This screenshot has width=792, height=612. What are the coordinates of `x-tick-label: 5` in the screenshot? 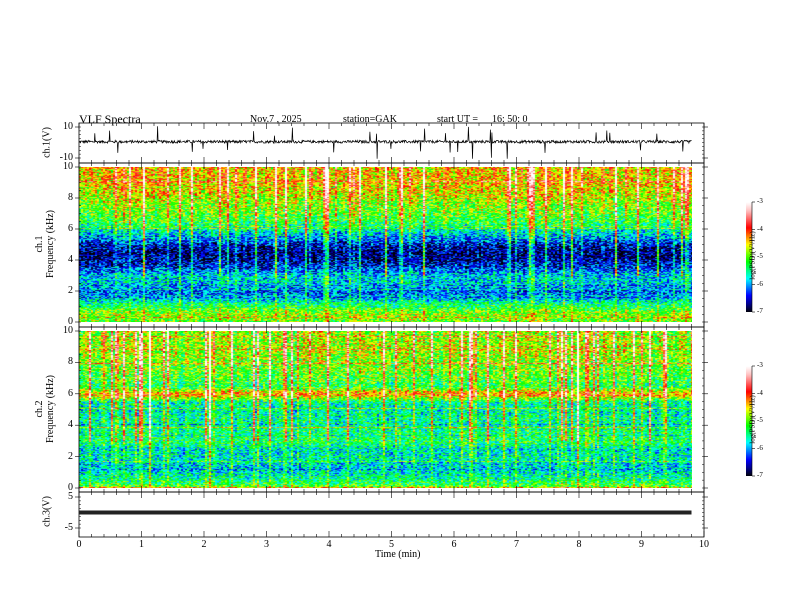 It's located at (391, 544).